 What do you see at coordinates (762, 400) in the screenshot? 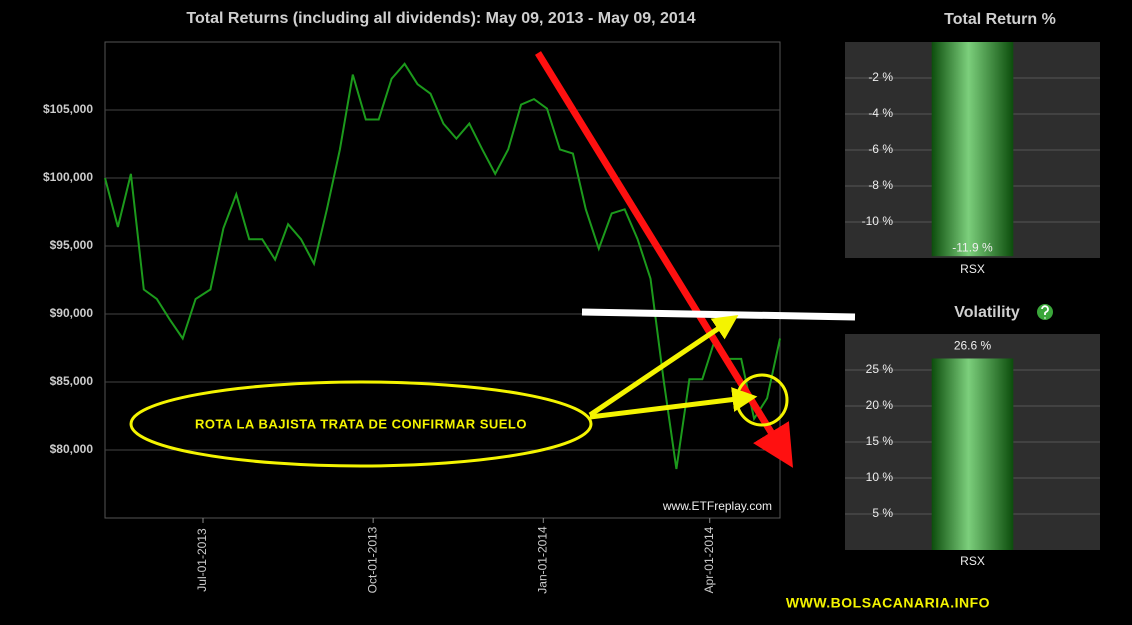
I see `annotation-circle` at bounding box center [762, 400].